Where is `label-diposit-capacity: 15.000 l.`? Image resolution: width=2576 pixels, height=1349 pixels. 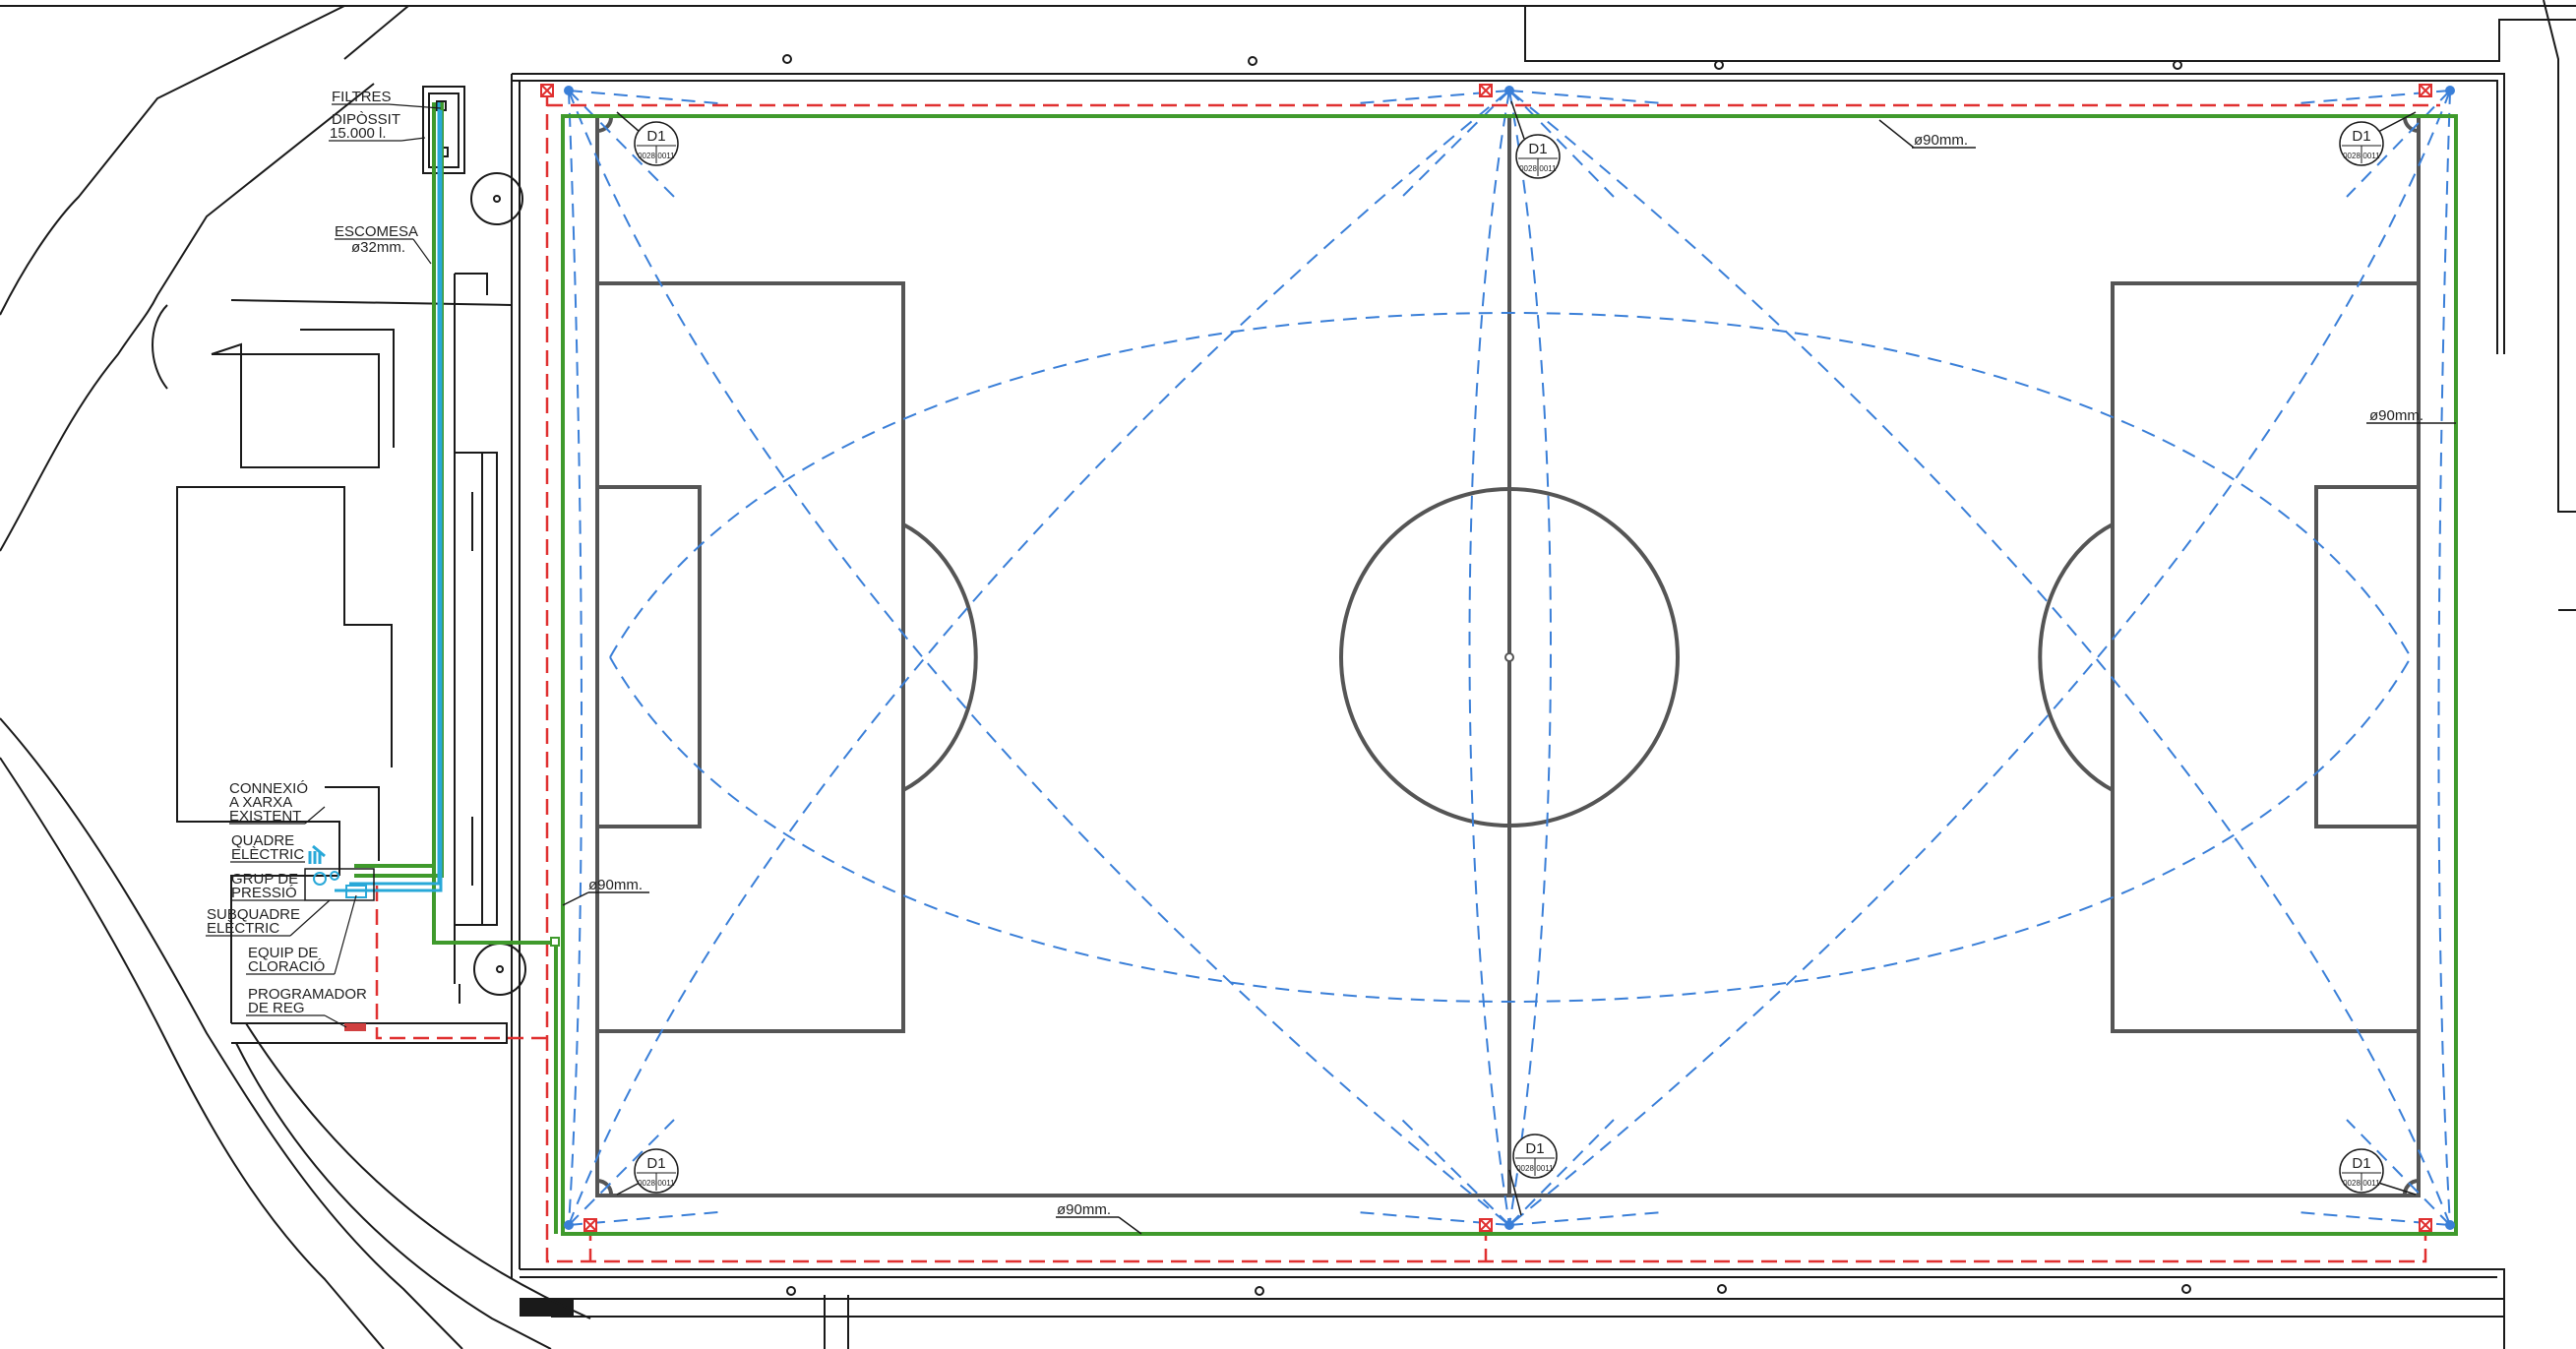 label-diposit-capacity: 15.000 l. is located at coordinates (359, 133).